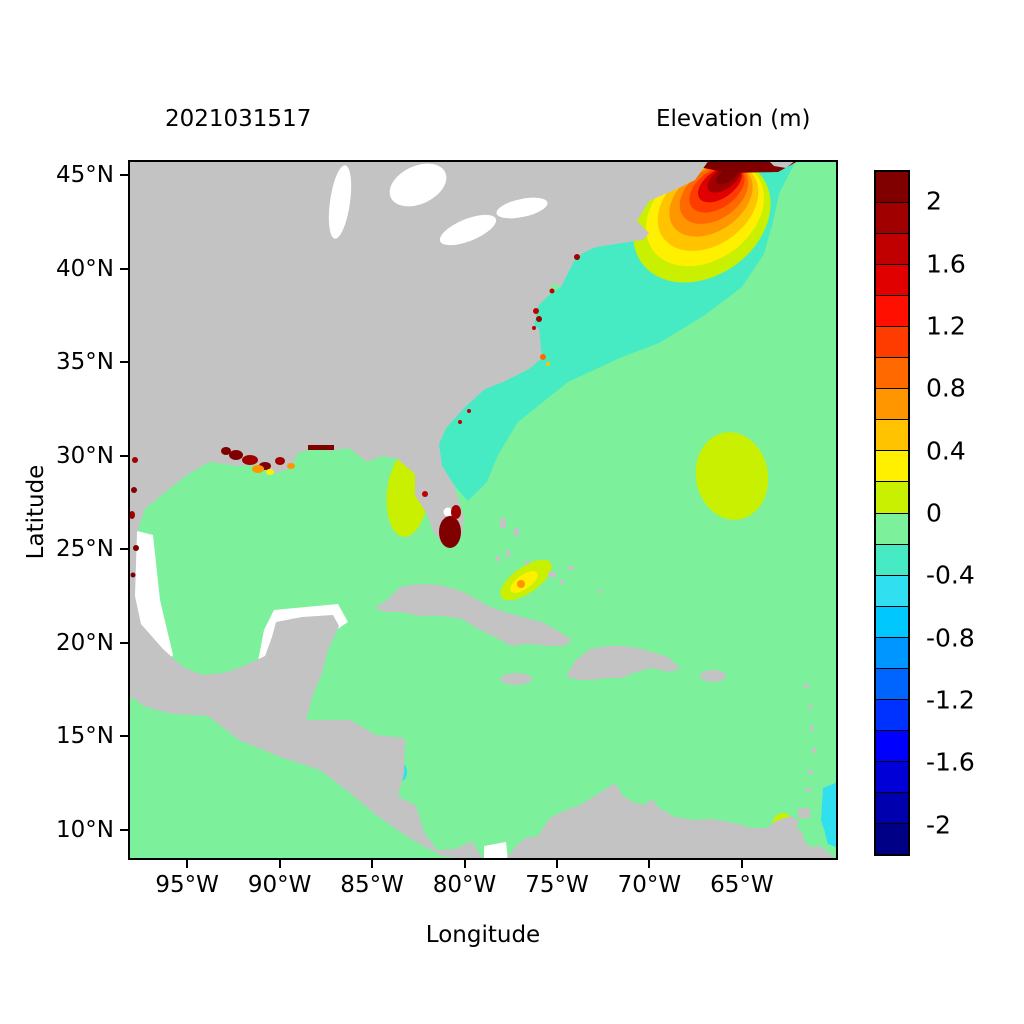 This screenshot has width=1024, height=1024. What do you see at coordinates (85, 830) in the screenshot?
I see `y-tick-label: 10°N` at bounding box center [85, 830].